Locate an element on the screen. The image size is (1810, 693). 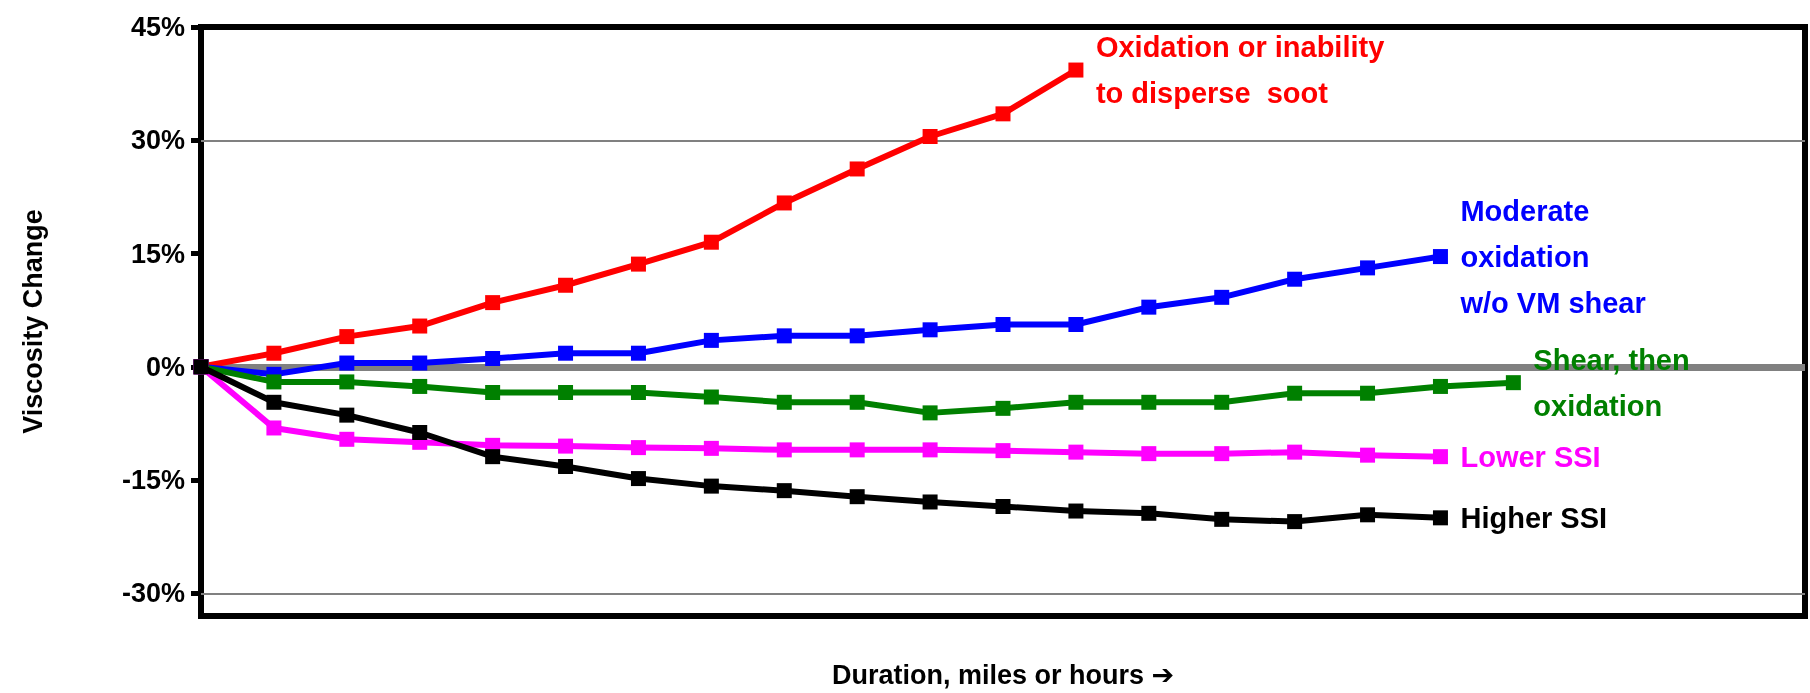
y-tick-label: -15% is located at coordinates (153, 480).